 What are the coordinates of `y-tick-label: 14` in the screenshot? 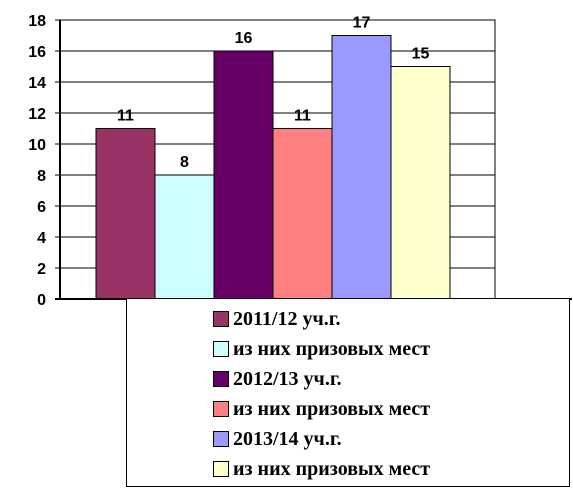 It's located at (37, 83).